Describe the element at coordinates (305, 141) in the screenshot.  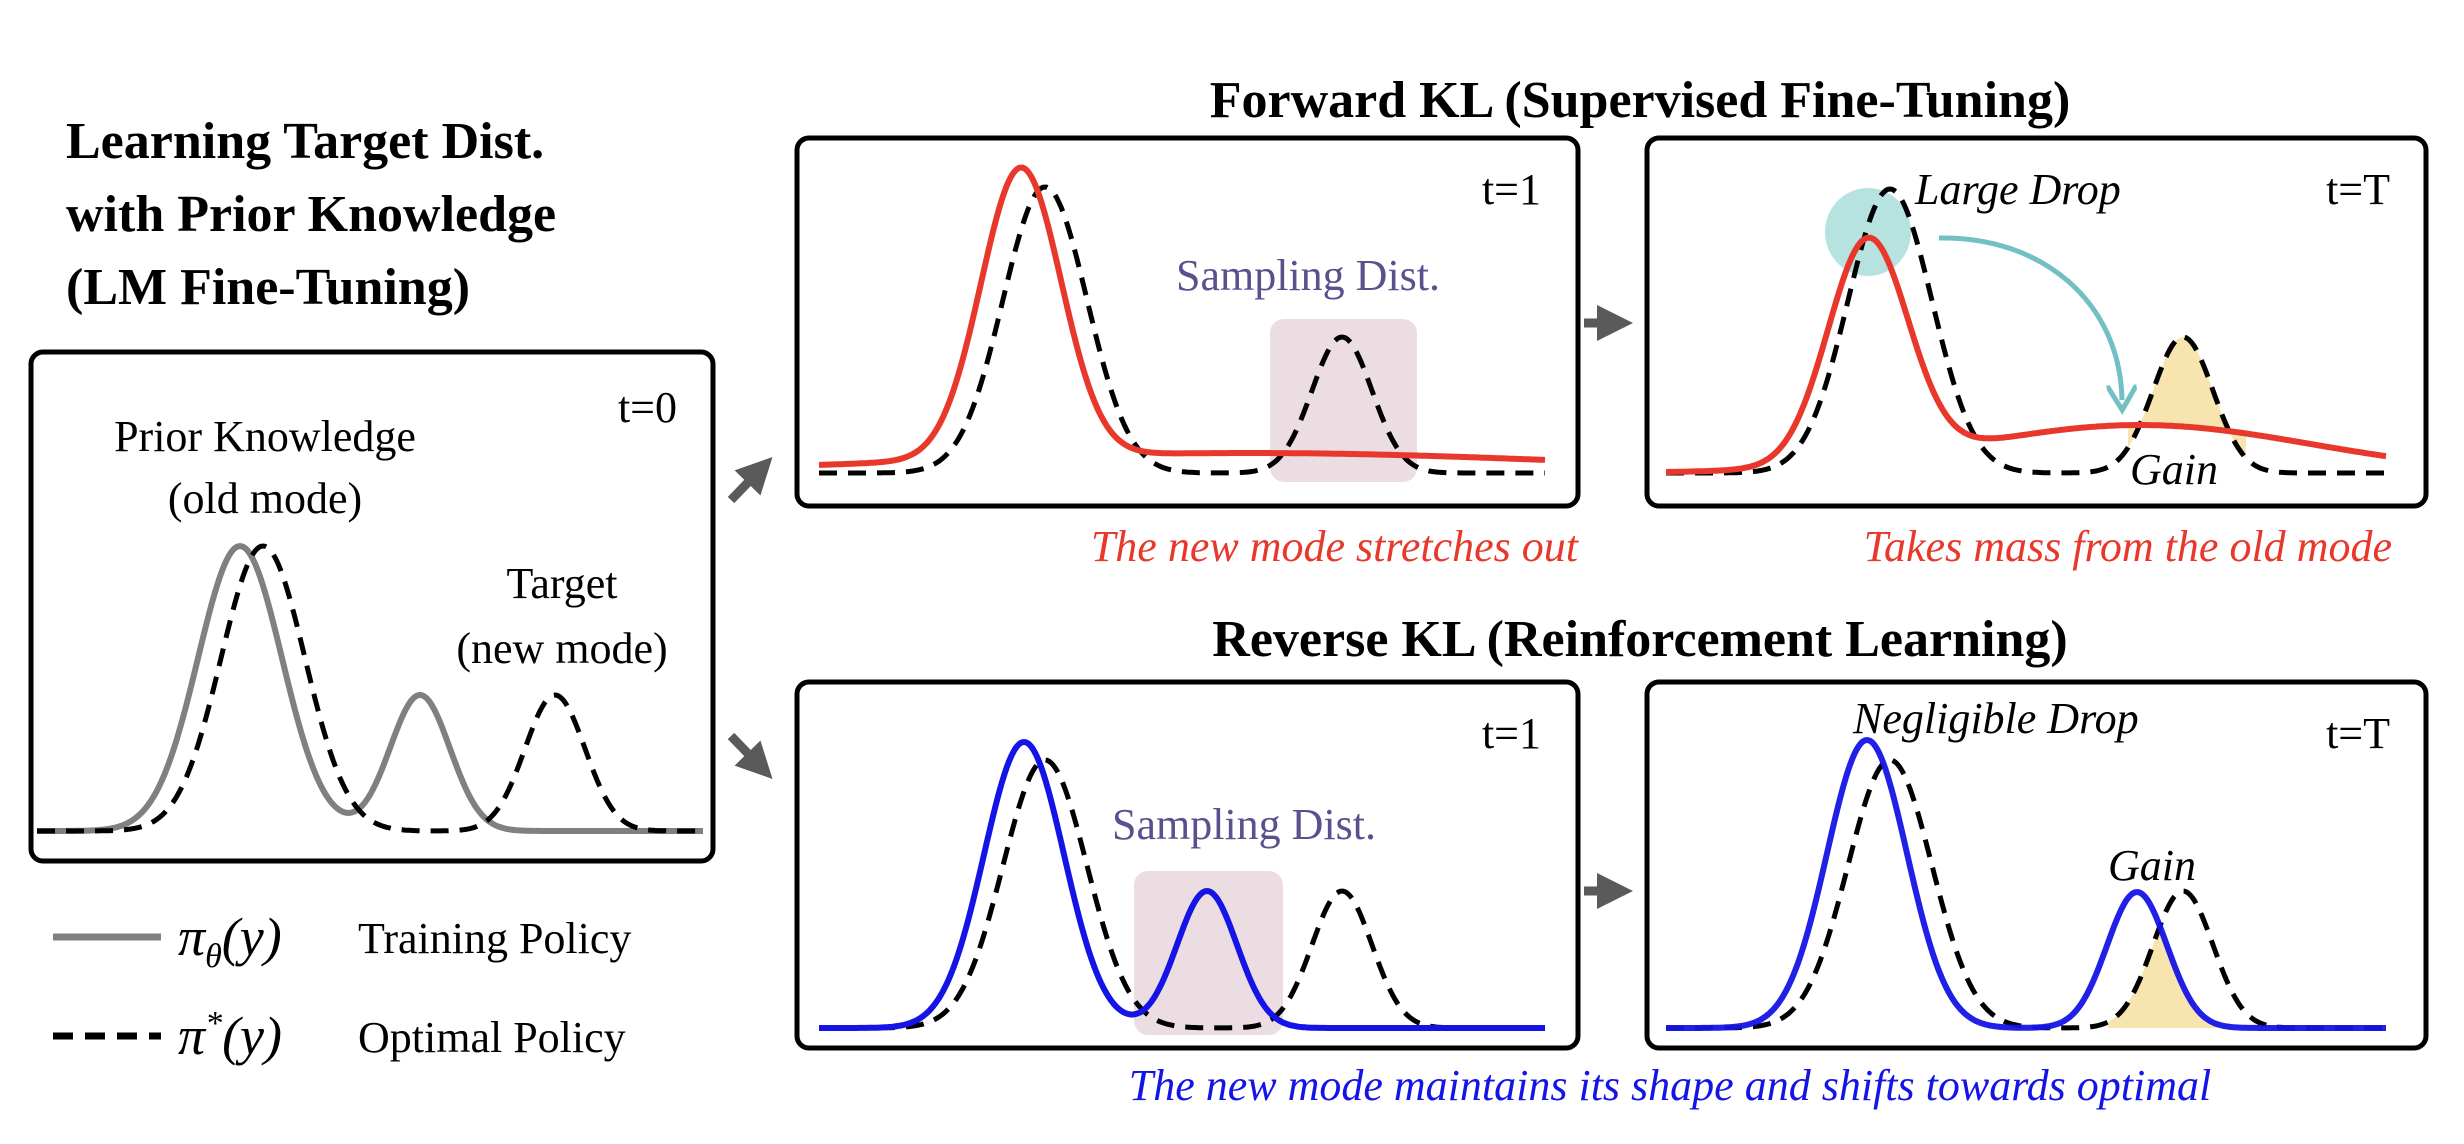
I see `left-title-line-1: Learning Target Dist.` at that location.